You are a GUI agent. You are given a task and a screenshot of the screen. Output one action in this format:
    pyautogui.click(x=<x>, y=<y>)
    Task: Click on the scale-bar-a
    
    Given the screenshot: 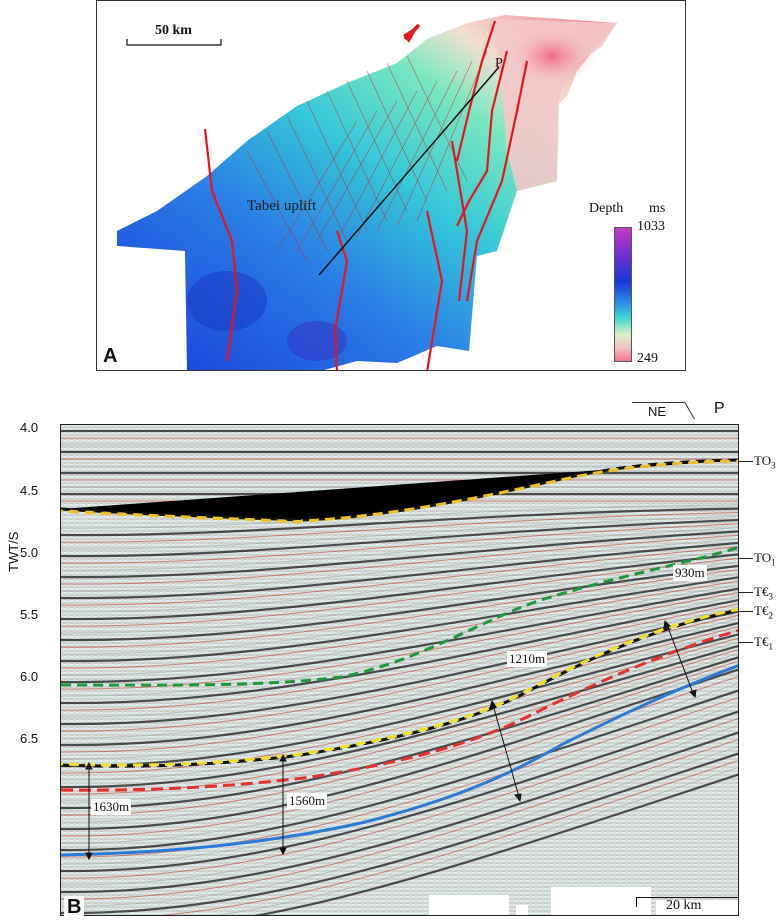 What is the action you would take?
    pyautogui.click(x=174, y=42)
    